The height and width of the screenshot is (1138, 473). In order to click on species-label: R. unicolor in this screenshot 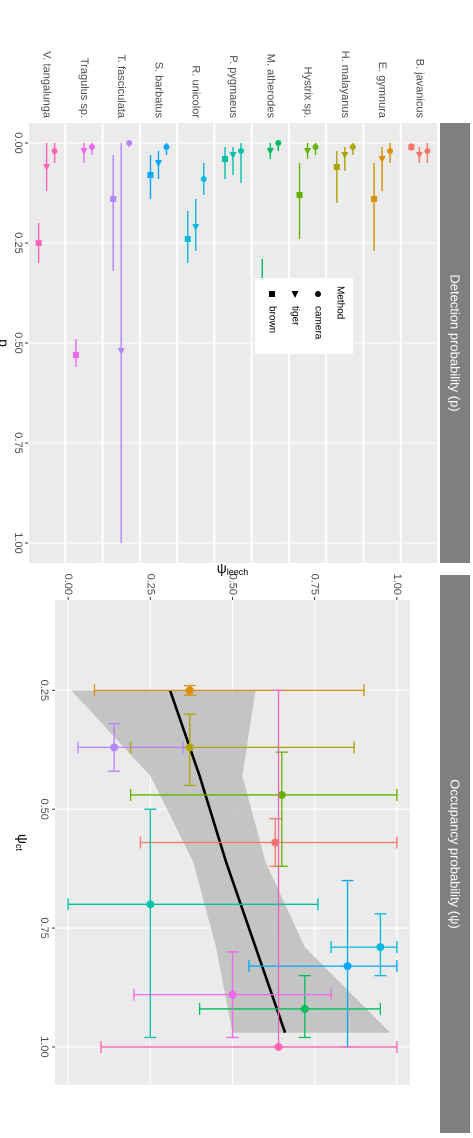, I will do `click(196, 91)`.